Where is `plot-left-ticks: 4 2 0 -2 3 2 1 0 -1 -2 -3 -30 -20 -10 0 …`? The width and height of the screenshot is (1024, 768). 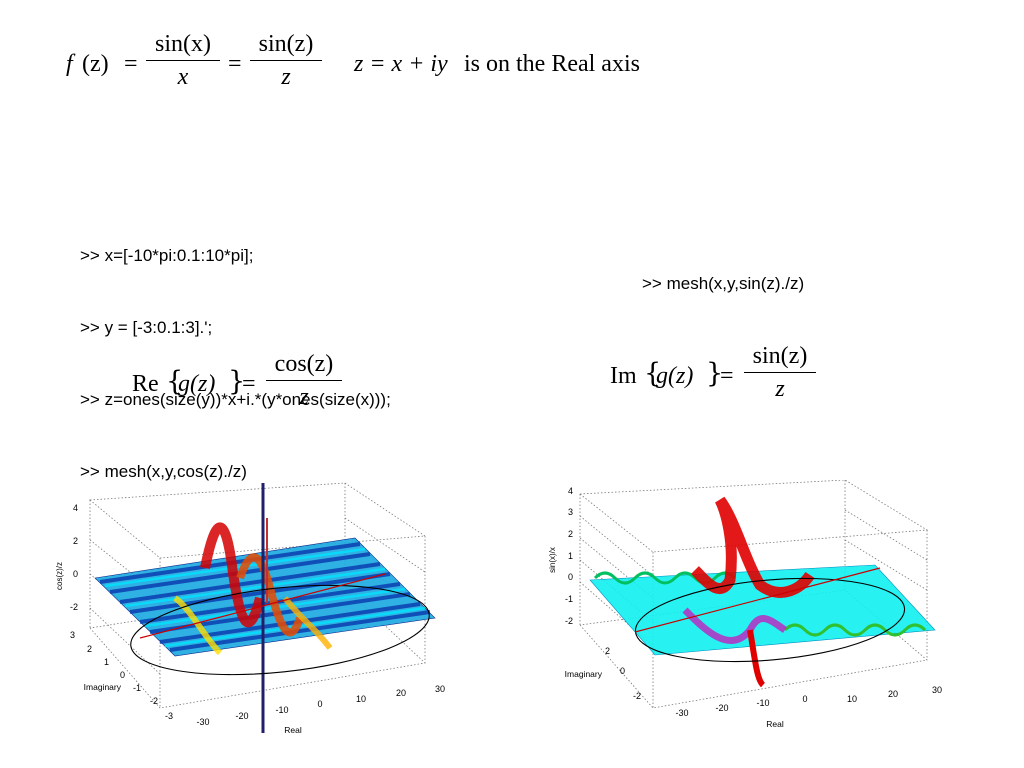 plot-left-ticks: 4 2 0 -2 3 2 1 0 -1 -2 -3 -30 -20 -10 0 … is located at coordinates (257, 615).